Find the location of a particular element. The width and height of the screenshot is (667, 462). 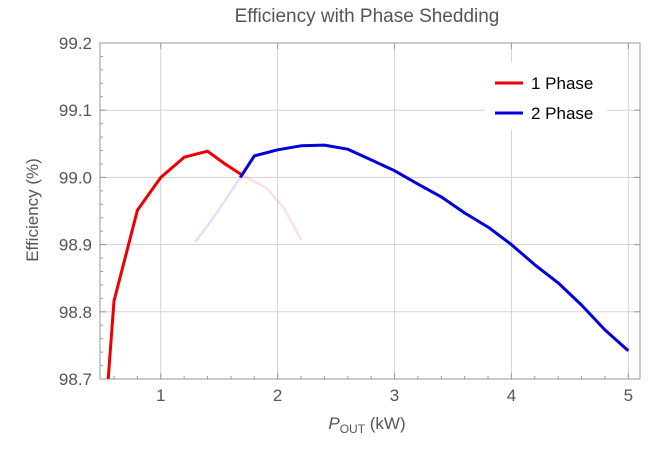

chart-title: Efficiency with Phase Shedding is located at coordinates (367, 16).